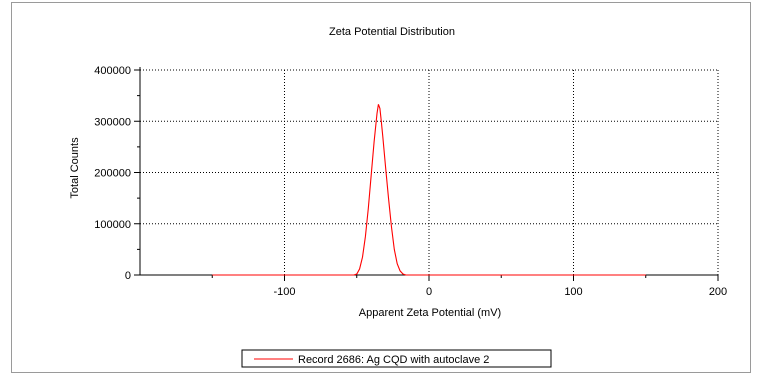 This screenshot has height=376, width=763. I want to click on x-tick-label: 0, so click(429, 292).